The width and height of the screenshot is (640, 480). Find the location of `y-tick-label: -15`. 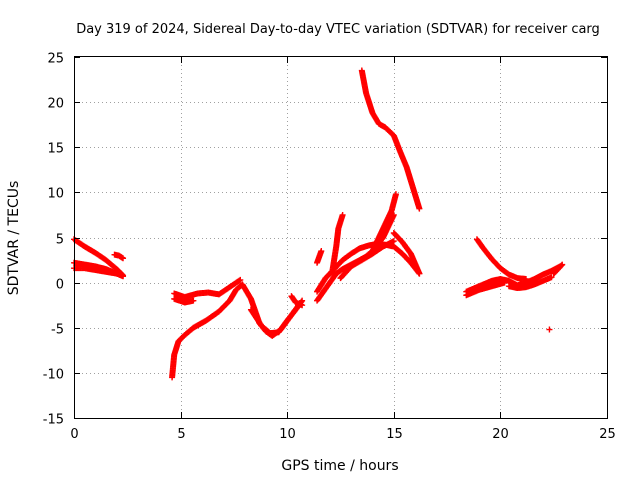

y-tick-label: -15 is located at coordinates (53, 420).